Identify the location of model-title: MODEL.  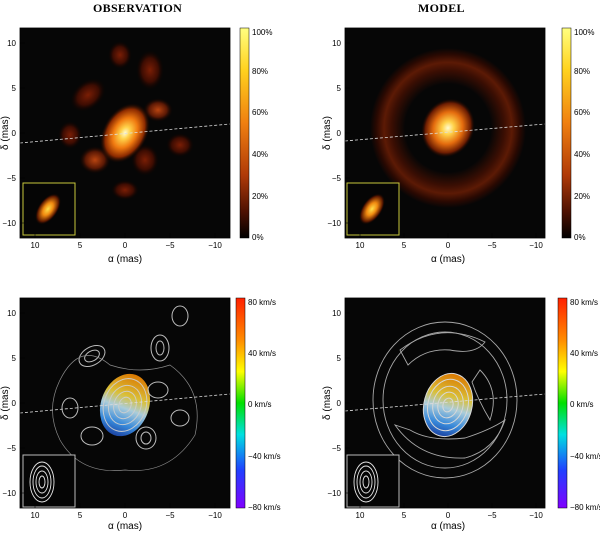
(441, 8).